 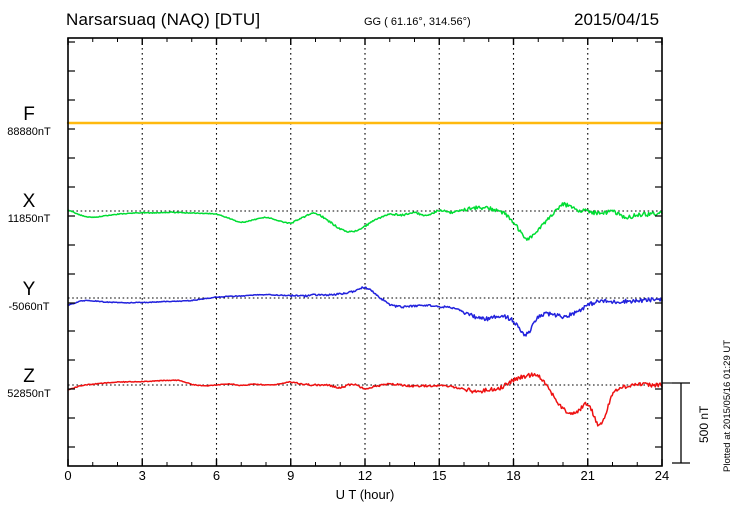 What do you see at coordinates (68, 475) in the screenshot?
I see `x-tick-0: 0` at bounding box center [68, 475].